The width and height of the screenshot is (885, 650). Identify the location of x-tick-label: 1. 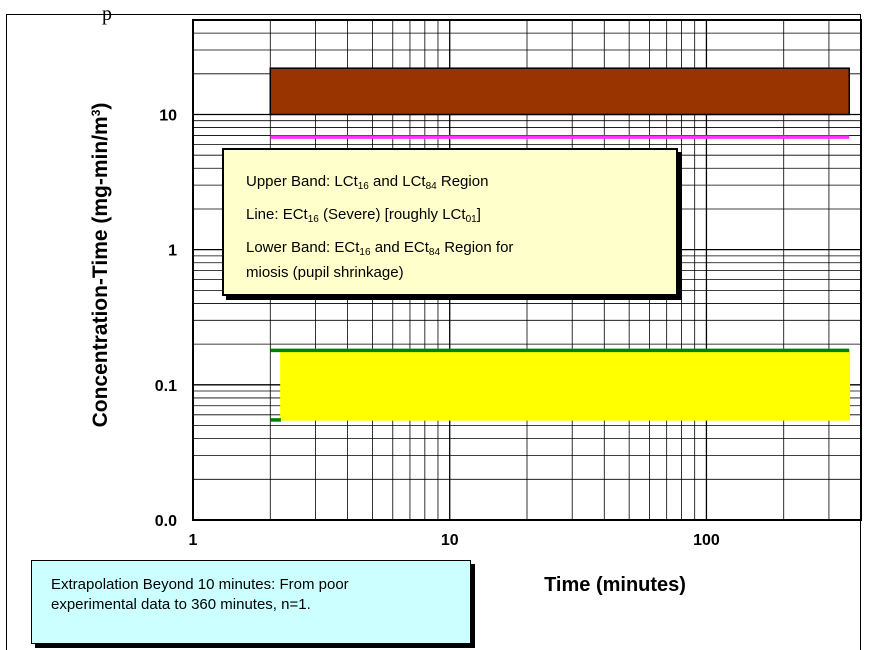
(193, 540).